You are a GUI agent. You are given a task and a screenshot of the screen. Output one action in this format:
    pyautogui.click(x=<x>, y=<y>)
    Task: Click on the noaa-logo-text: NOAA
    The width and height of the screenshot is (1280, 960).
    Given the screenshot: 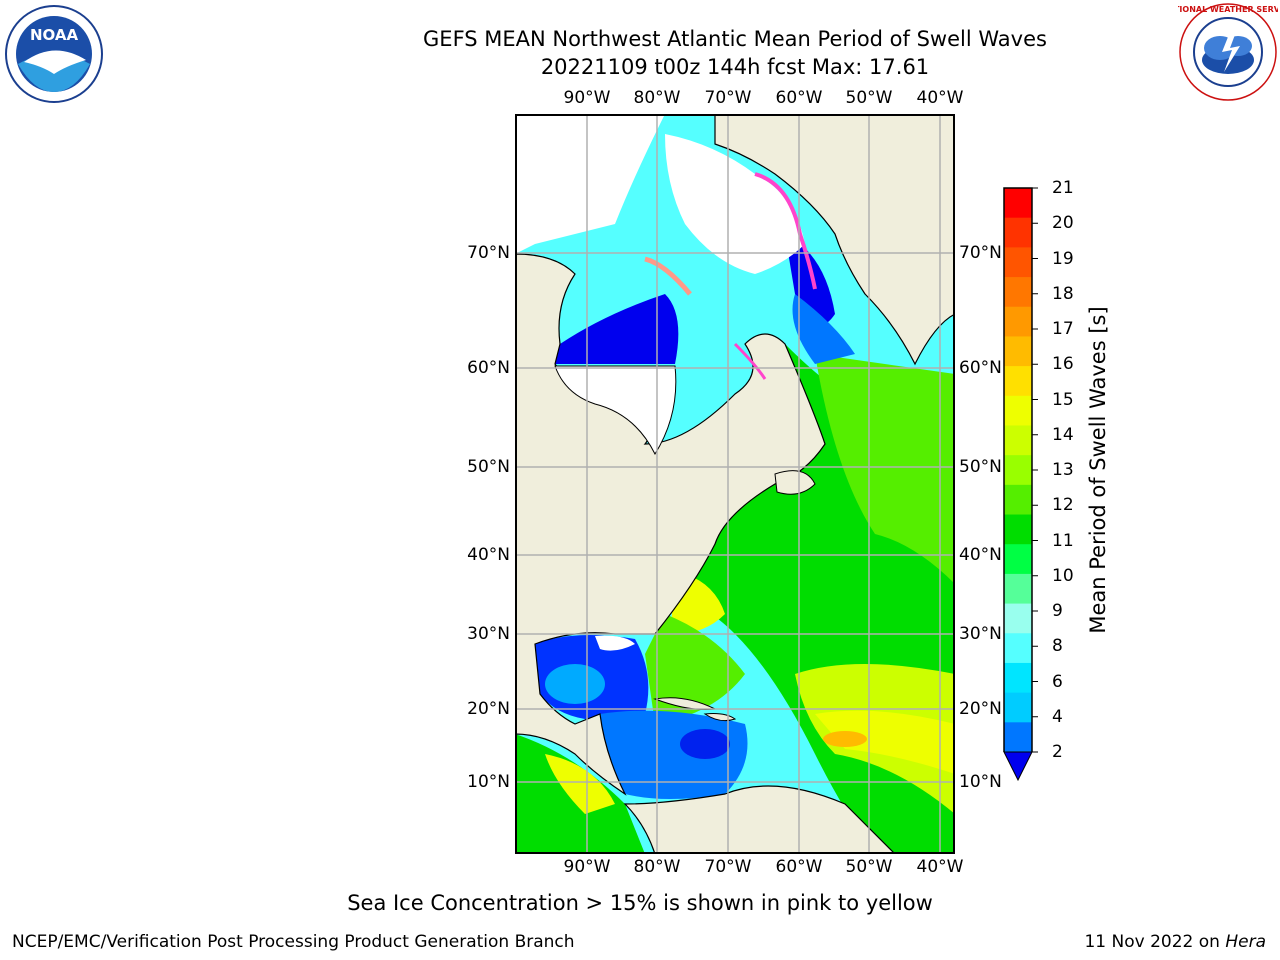 What is the action you would take?
    pyautogui.click(x=54, y=35)
    